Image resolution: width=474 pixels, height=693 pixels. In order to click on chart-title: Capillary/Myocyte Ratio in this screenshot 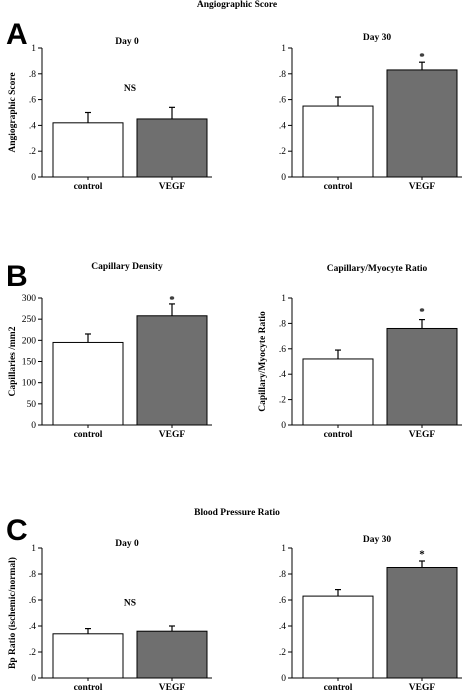, I will do `click(377, 269)`.